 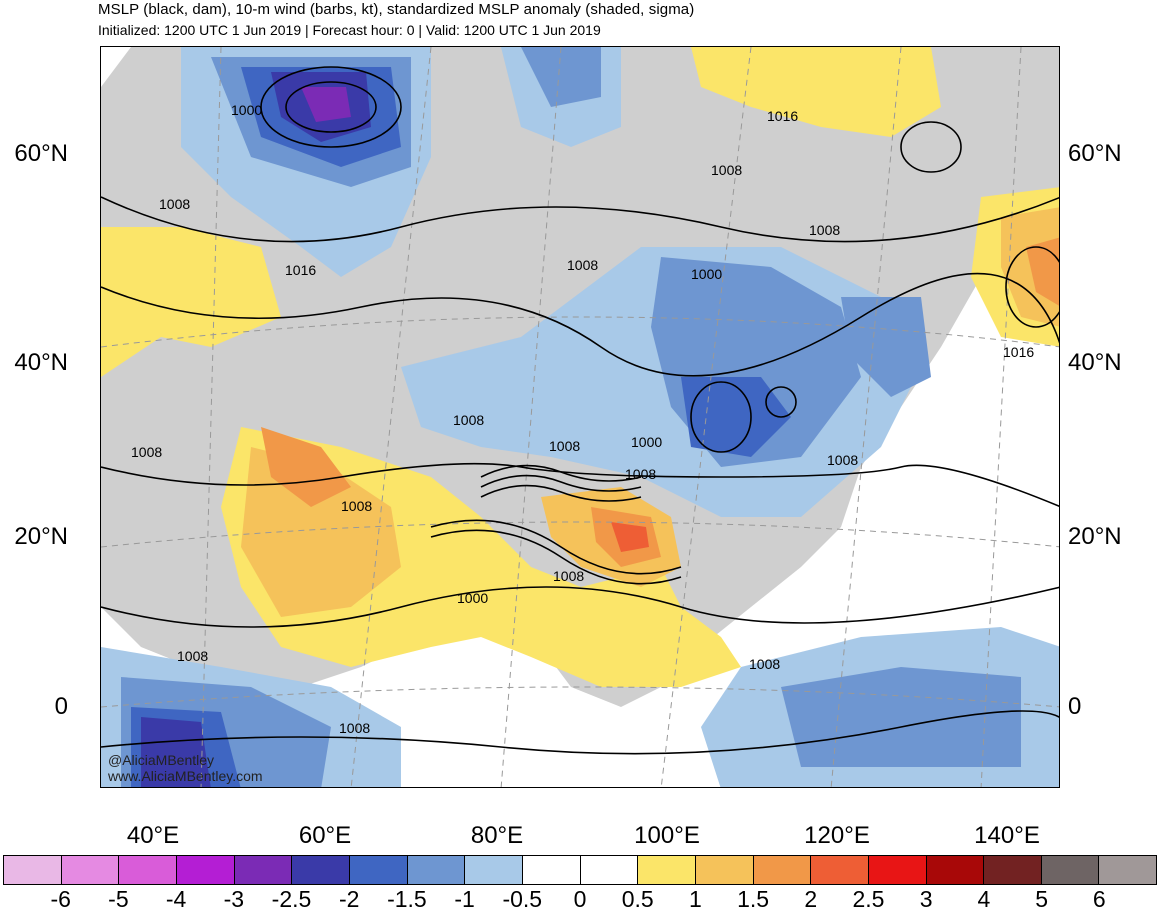 I want to click on colorbar-tick-label: 0, so click(x=580, y=899).